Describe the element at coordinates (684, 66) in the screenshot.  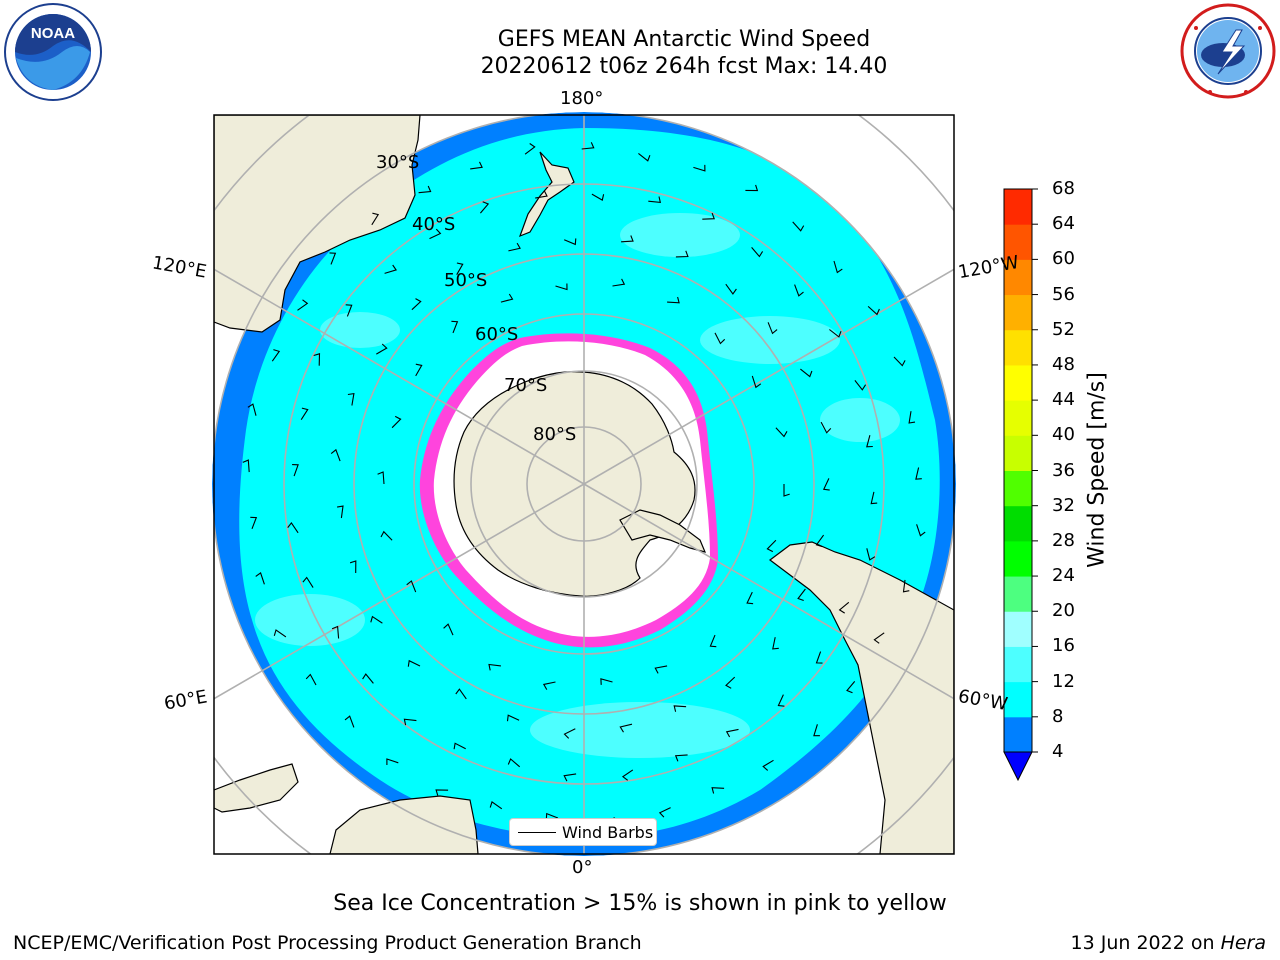
I see `title-line-2: 20220612 t06z 264h fcst Max: 14.40` at that location.